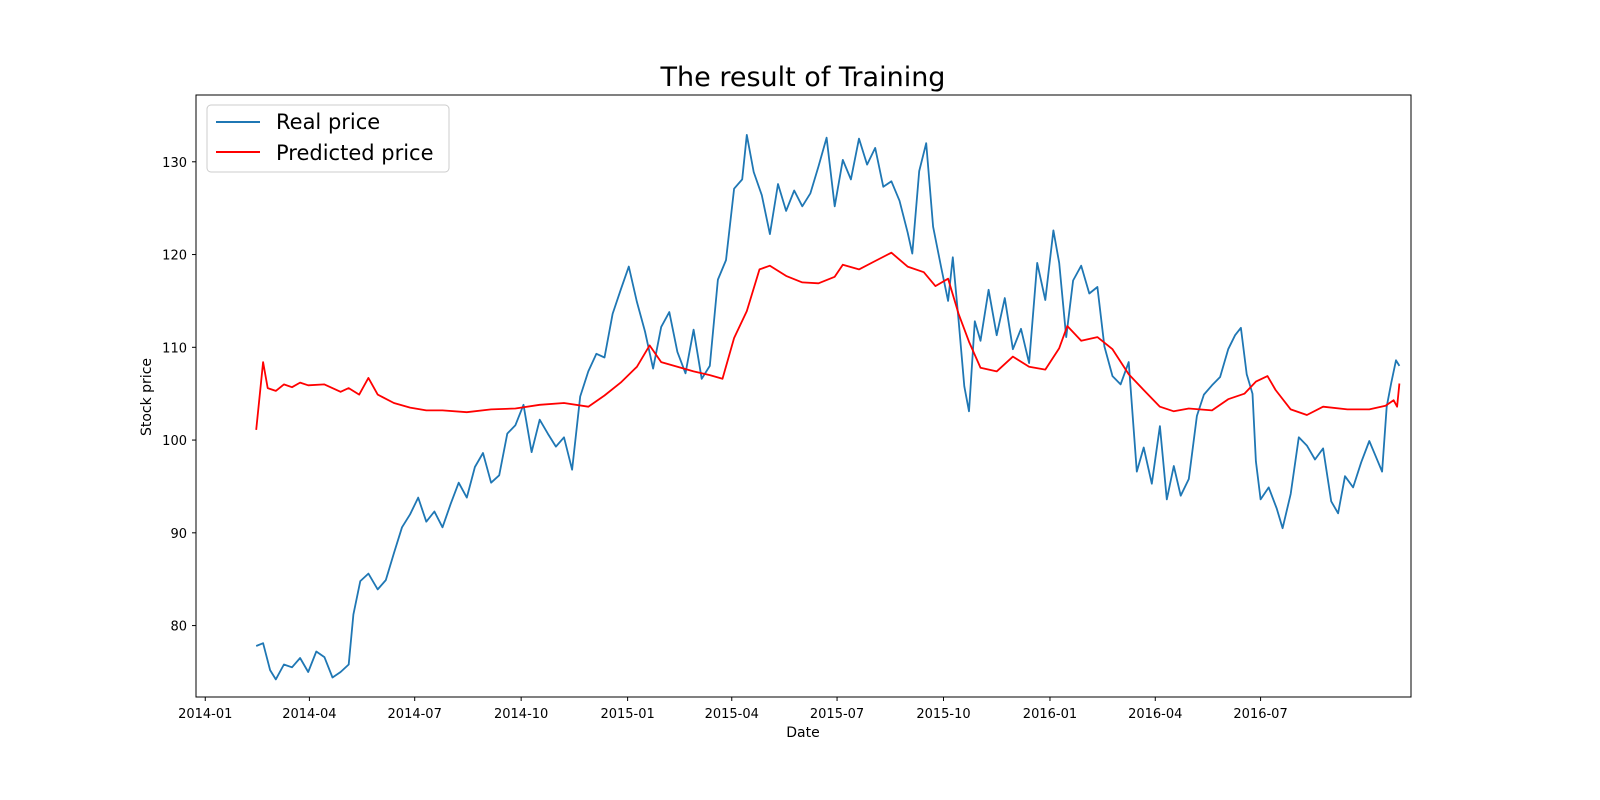 This screenshot has height=800, width=1600. What do you see at coordinates (837, 714) in the screenshot?
I see `x-tick-label: 2015-07` at bounding box center [837, 714].